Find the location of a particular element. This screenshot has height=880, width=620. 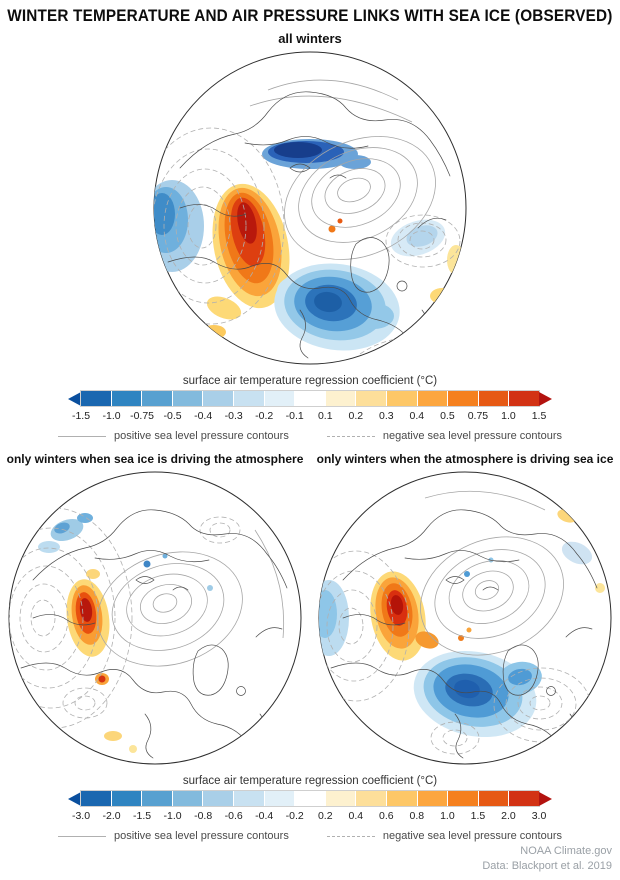

panel-title-all-winters: all winters is located at coordinates (310, 38).